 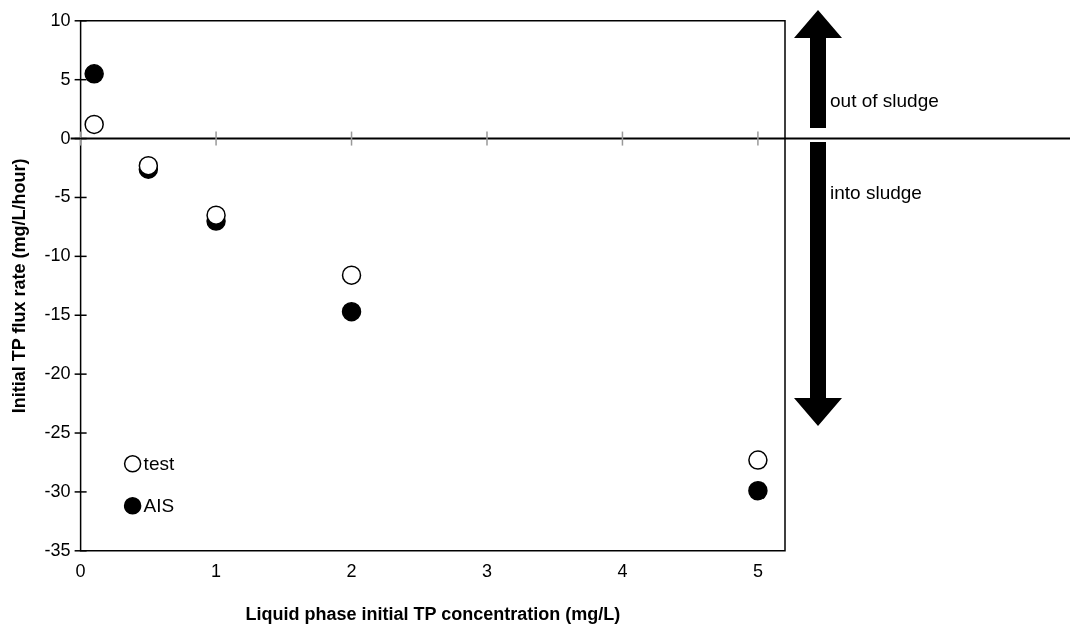 What do you see at coordinates (65, 137) in the screenshot?
I see `y-tick-label: 0` at bounding box center [65, 137].